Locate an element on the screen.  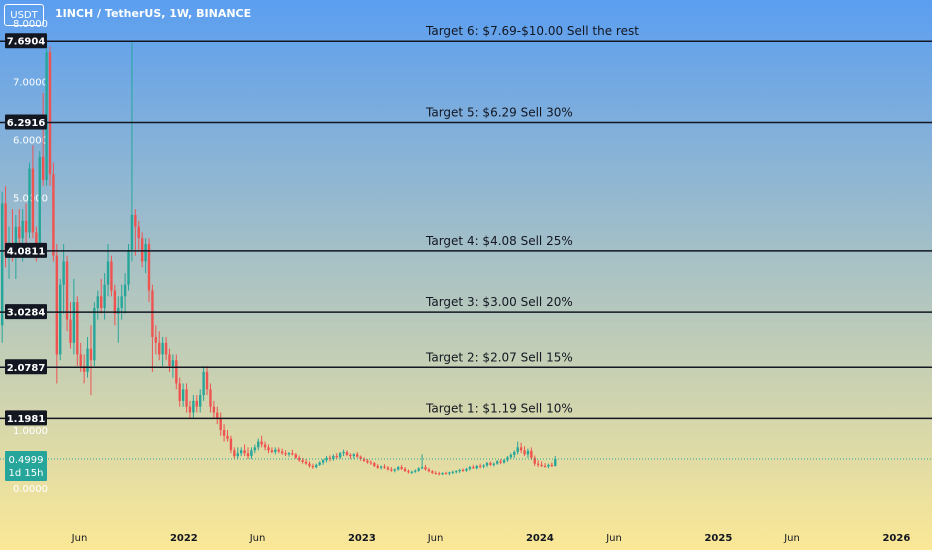
target-price-tag-text: 1.1981 is located at coordinates (26, 419).